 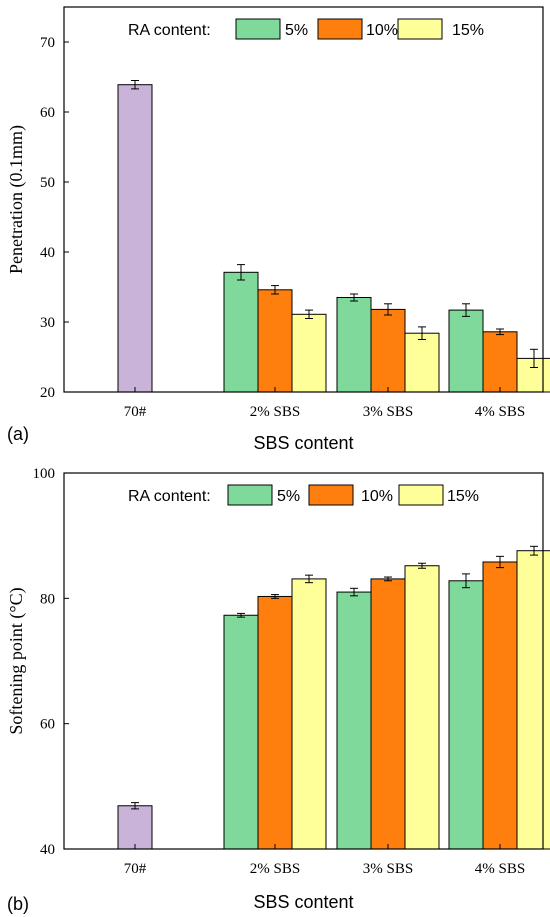 What do you see at coordinates (16, 199) in the screenshot?
I see `panel-a-ylabel: Penetration (0.1mm)` at bounding box center [16, 199].